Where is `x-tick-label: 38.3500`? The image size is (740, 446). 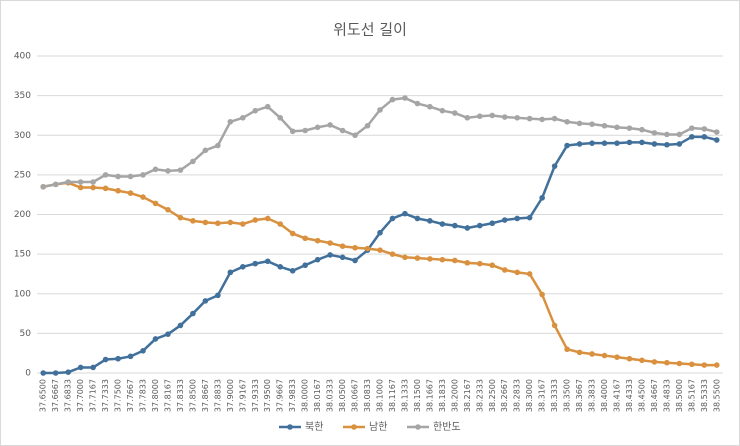
x-tick-label: 38.3500 is located at coordinates (567, 395).